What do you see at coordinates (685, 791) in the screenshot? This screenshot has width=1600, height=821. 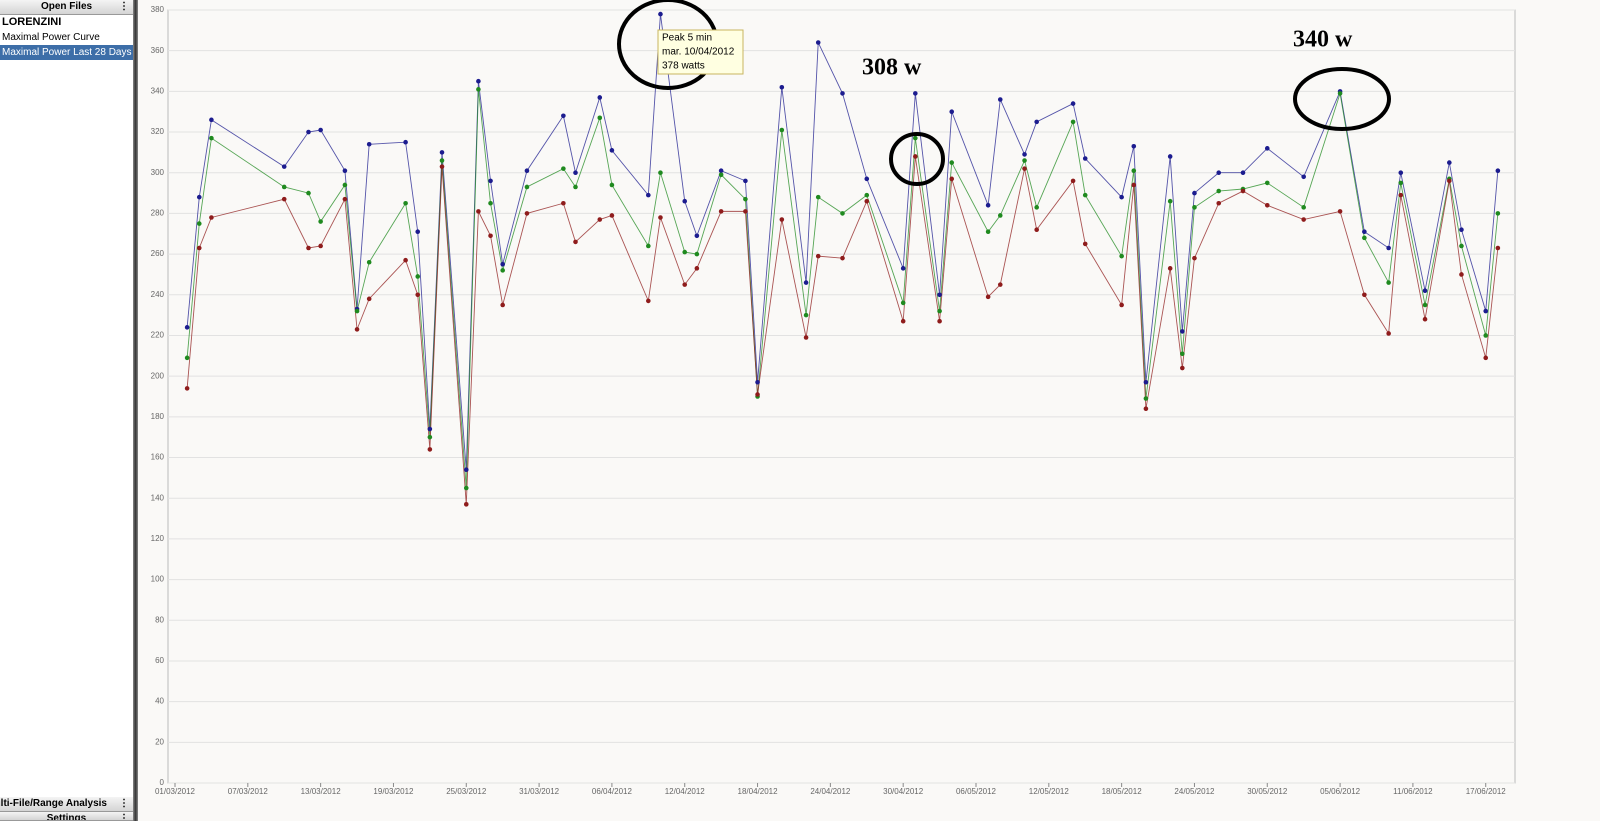 I see `x-tick-label: 12/04/2012` at bounding box center [685, 791].